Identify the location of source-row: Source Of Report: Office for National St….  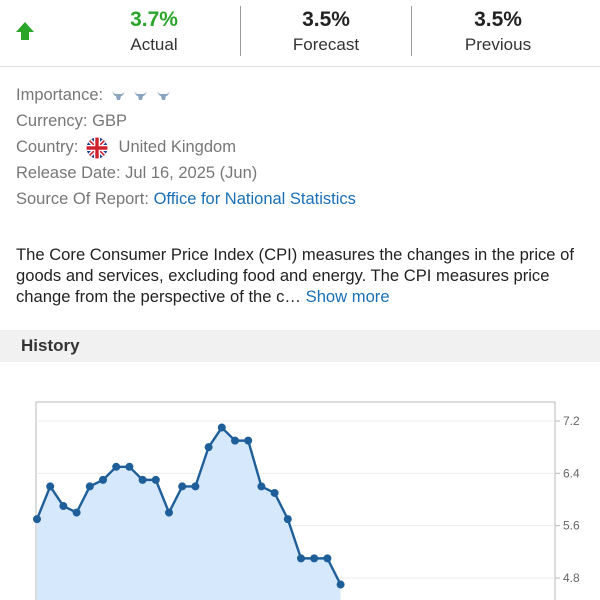
(301, 199).